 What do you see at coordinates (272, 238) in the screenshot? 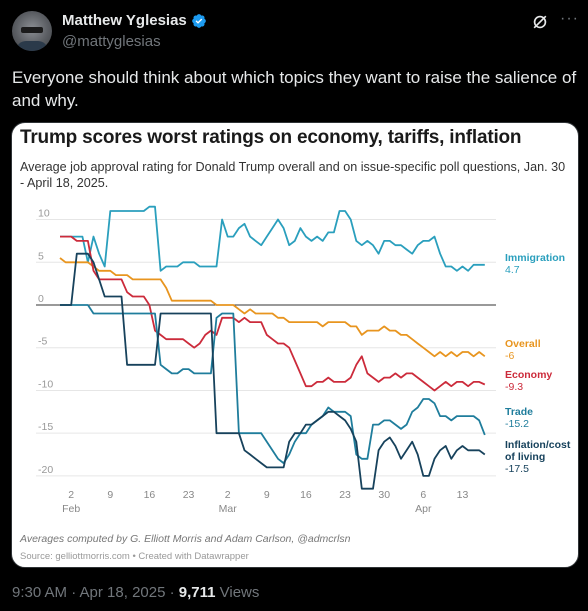
I see `series-line-immigration` at bounding box center [272, 238].